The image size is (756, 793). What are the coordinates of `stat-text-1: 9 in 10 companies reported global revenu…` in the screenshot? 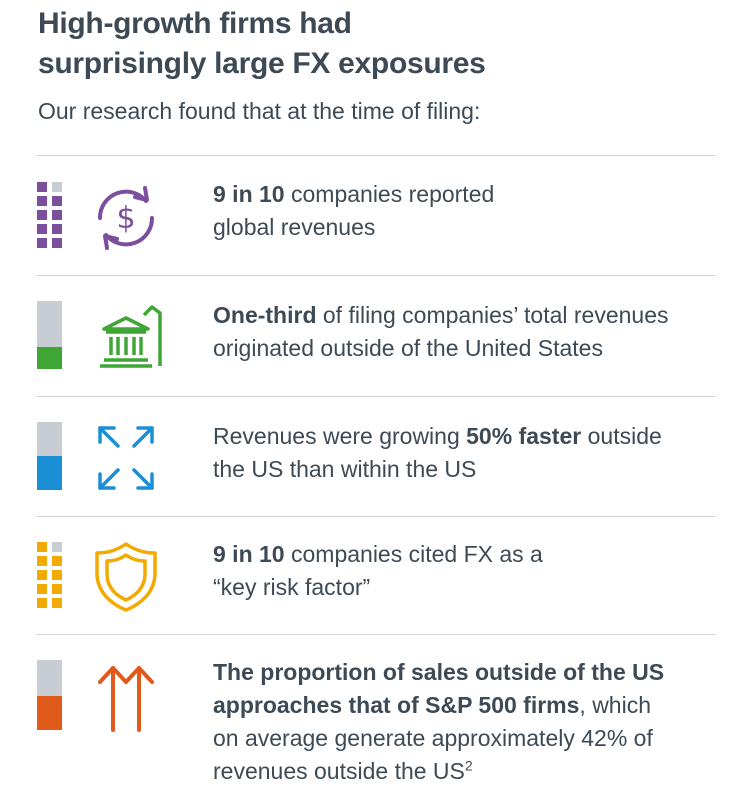 It's located at (468, 211).